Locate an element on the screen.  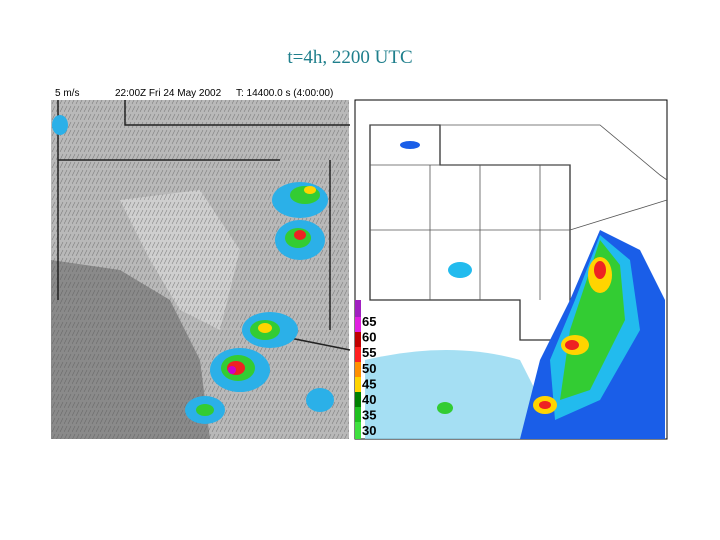
slide-title: t=4h, 2200 UTC is located at coordinates (349, 57).